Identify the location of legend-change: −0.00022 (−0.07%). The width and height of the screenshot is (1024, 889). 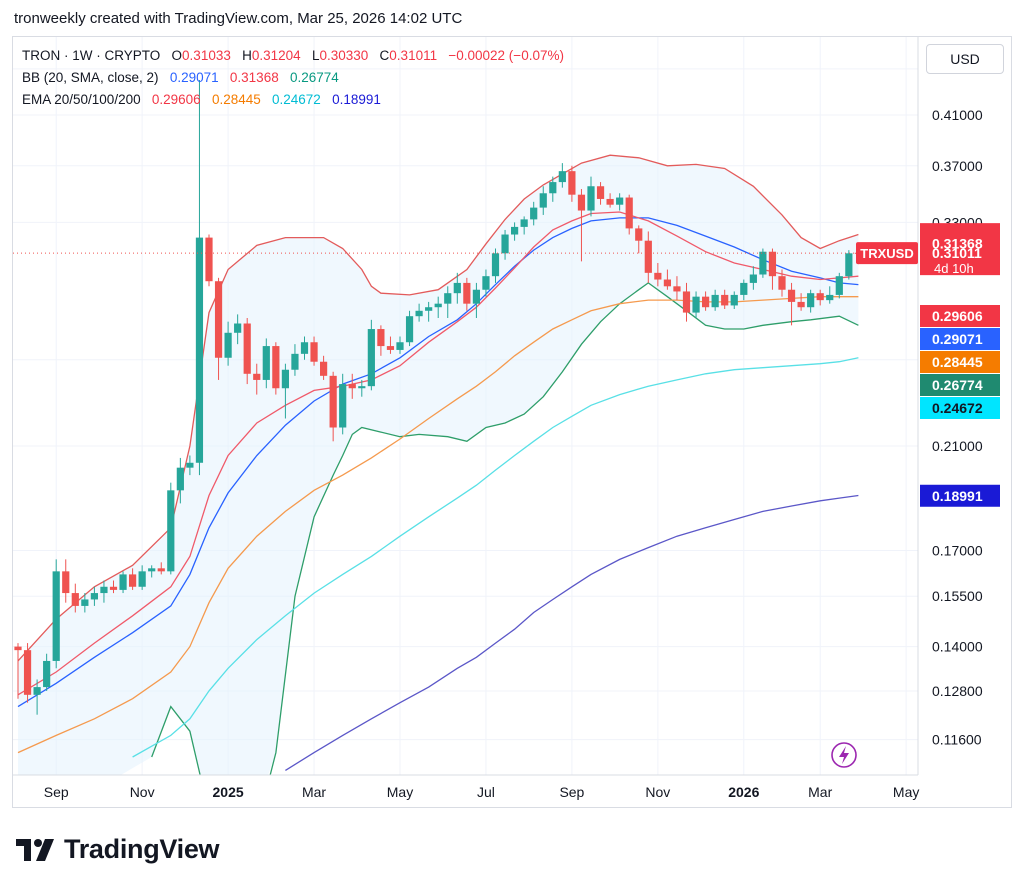
(506, 55).